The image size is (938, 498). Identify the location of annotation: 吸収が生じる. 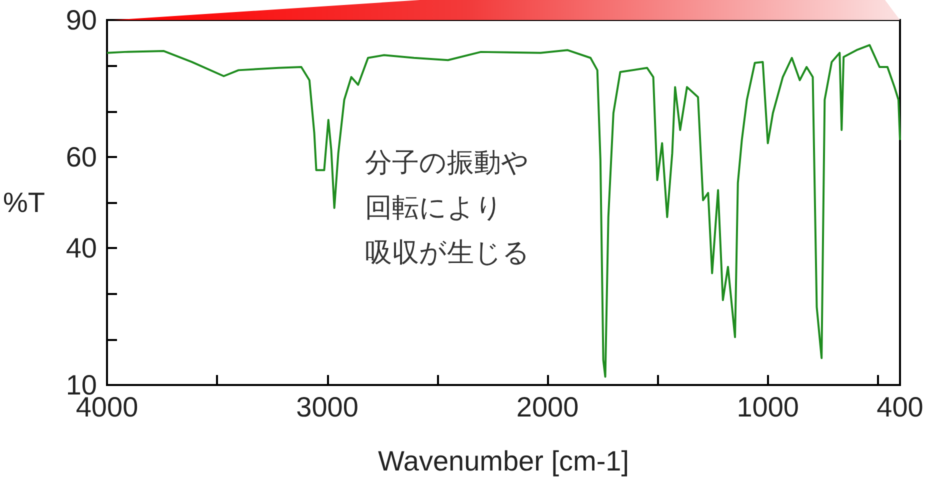
(447, 253).